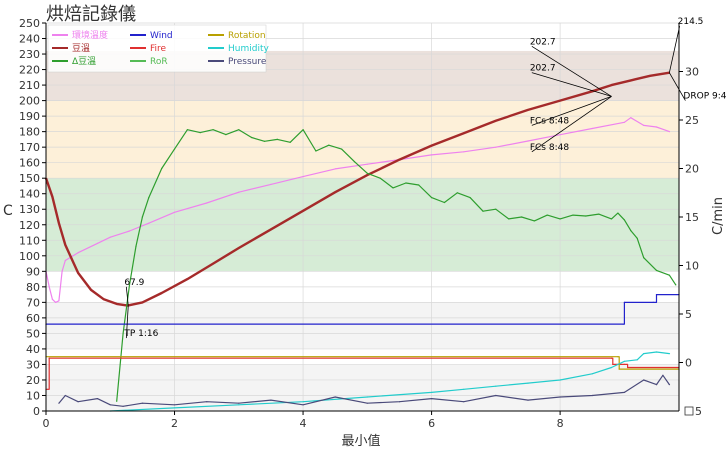  Describe the element at coordinates (705, 97) in the screenshot. I see `annotation-label-7: DROP 9:43` at that location.